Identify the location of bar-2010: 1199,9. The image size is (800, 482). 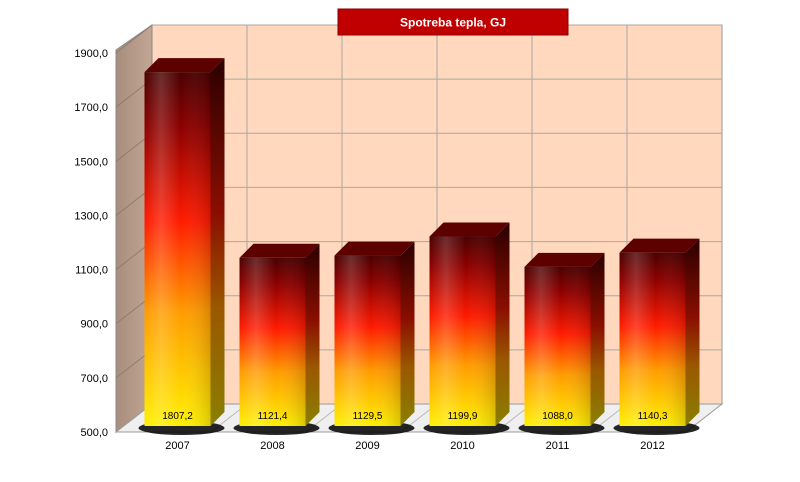
(466, 328).